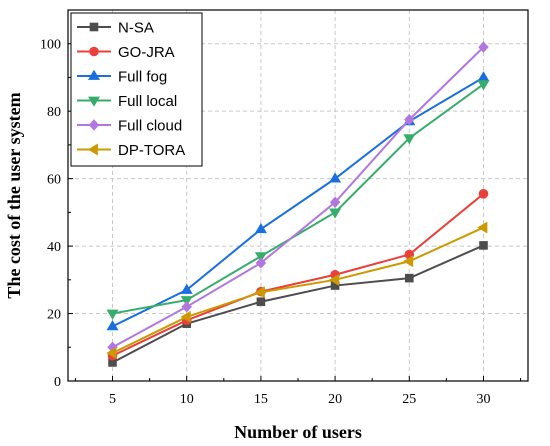  I want to click on legend-label: Full local, so click(147, 101).